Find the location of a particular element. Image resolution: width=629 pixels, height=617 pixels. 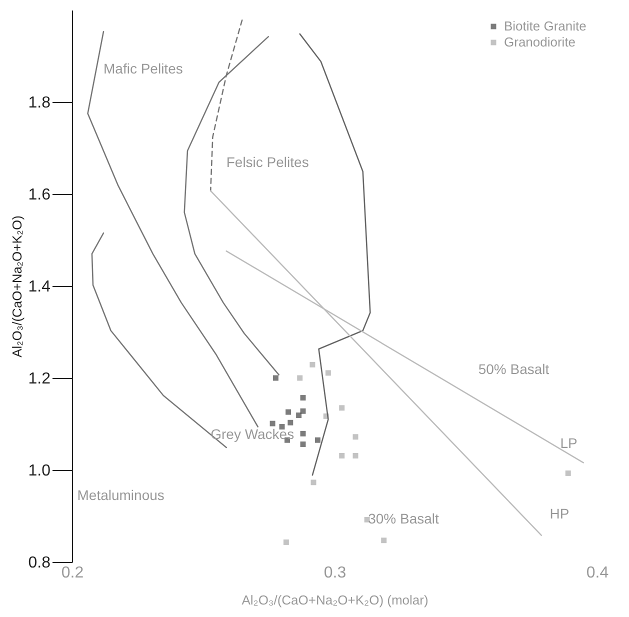

y-tick-label: 1.4 is located at coordinates (39, 287).